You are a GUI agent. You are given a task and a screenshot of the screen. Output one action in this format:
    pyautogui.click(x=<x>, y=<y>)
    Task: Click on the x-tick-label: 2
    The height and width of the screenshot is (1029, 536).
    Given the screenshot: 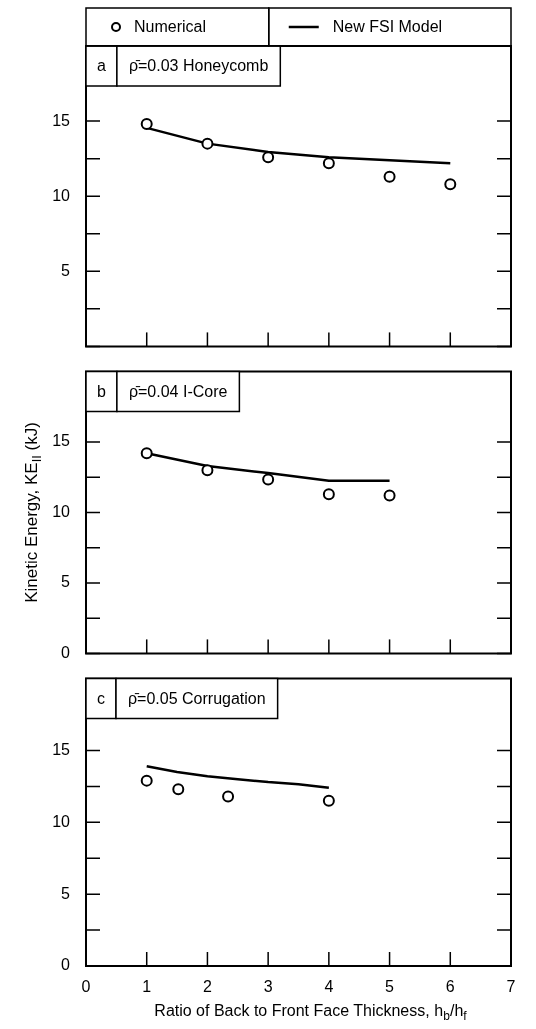 What is the action you would take?
    pyautogui.click(x=207, y=987)
    